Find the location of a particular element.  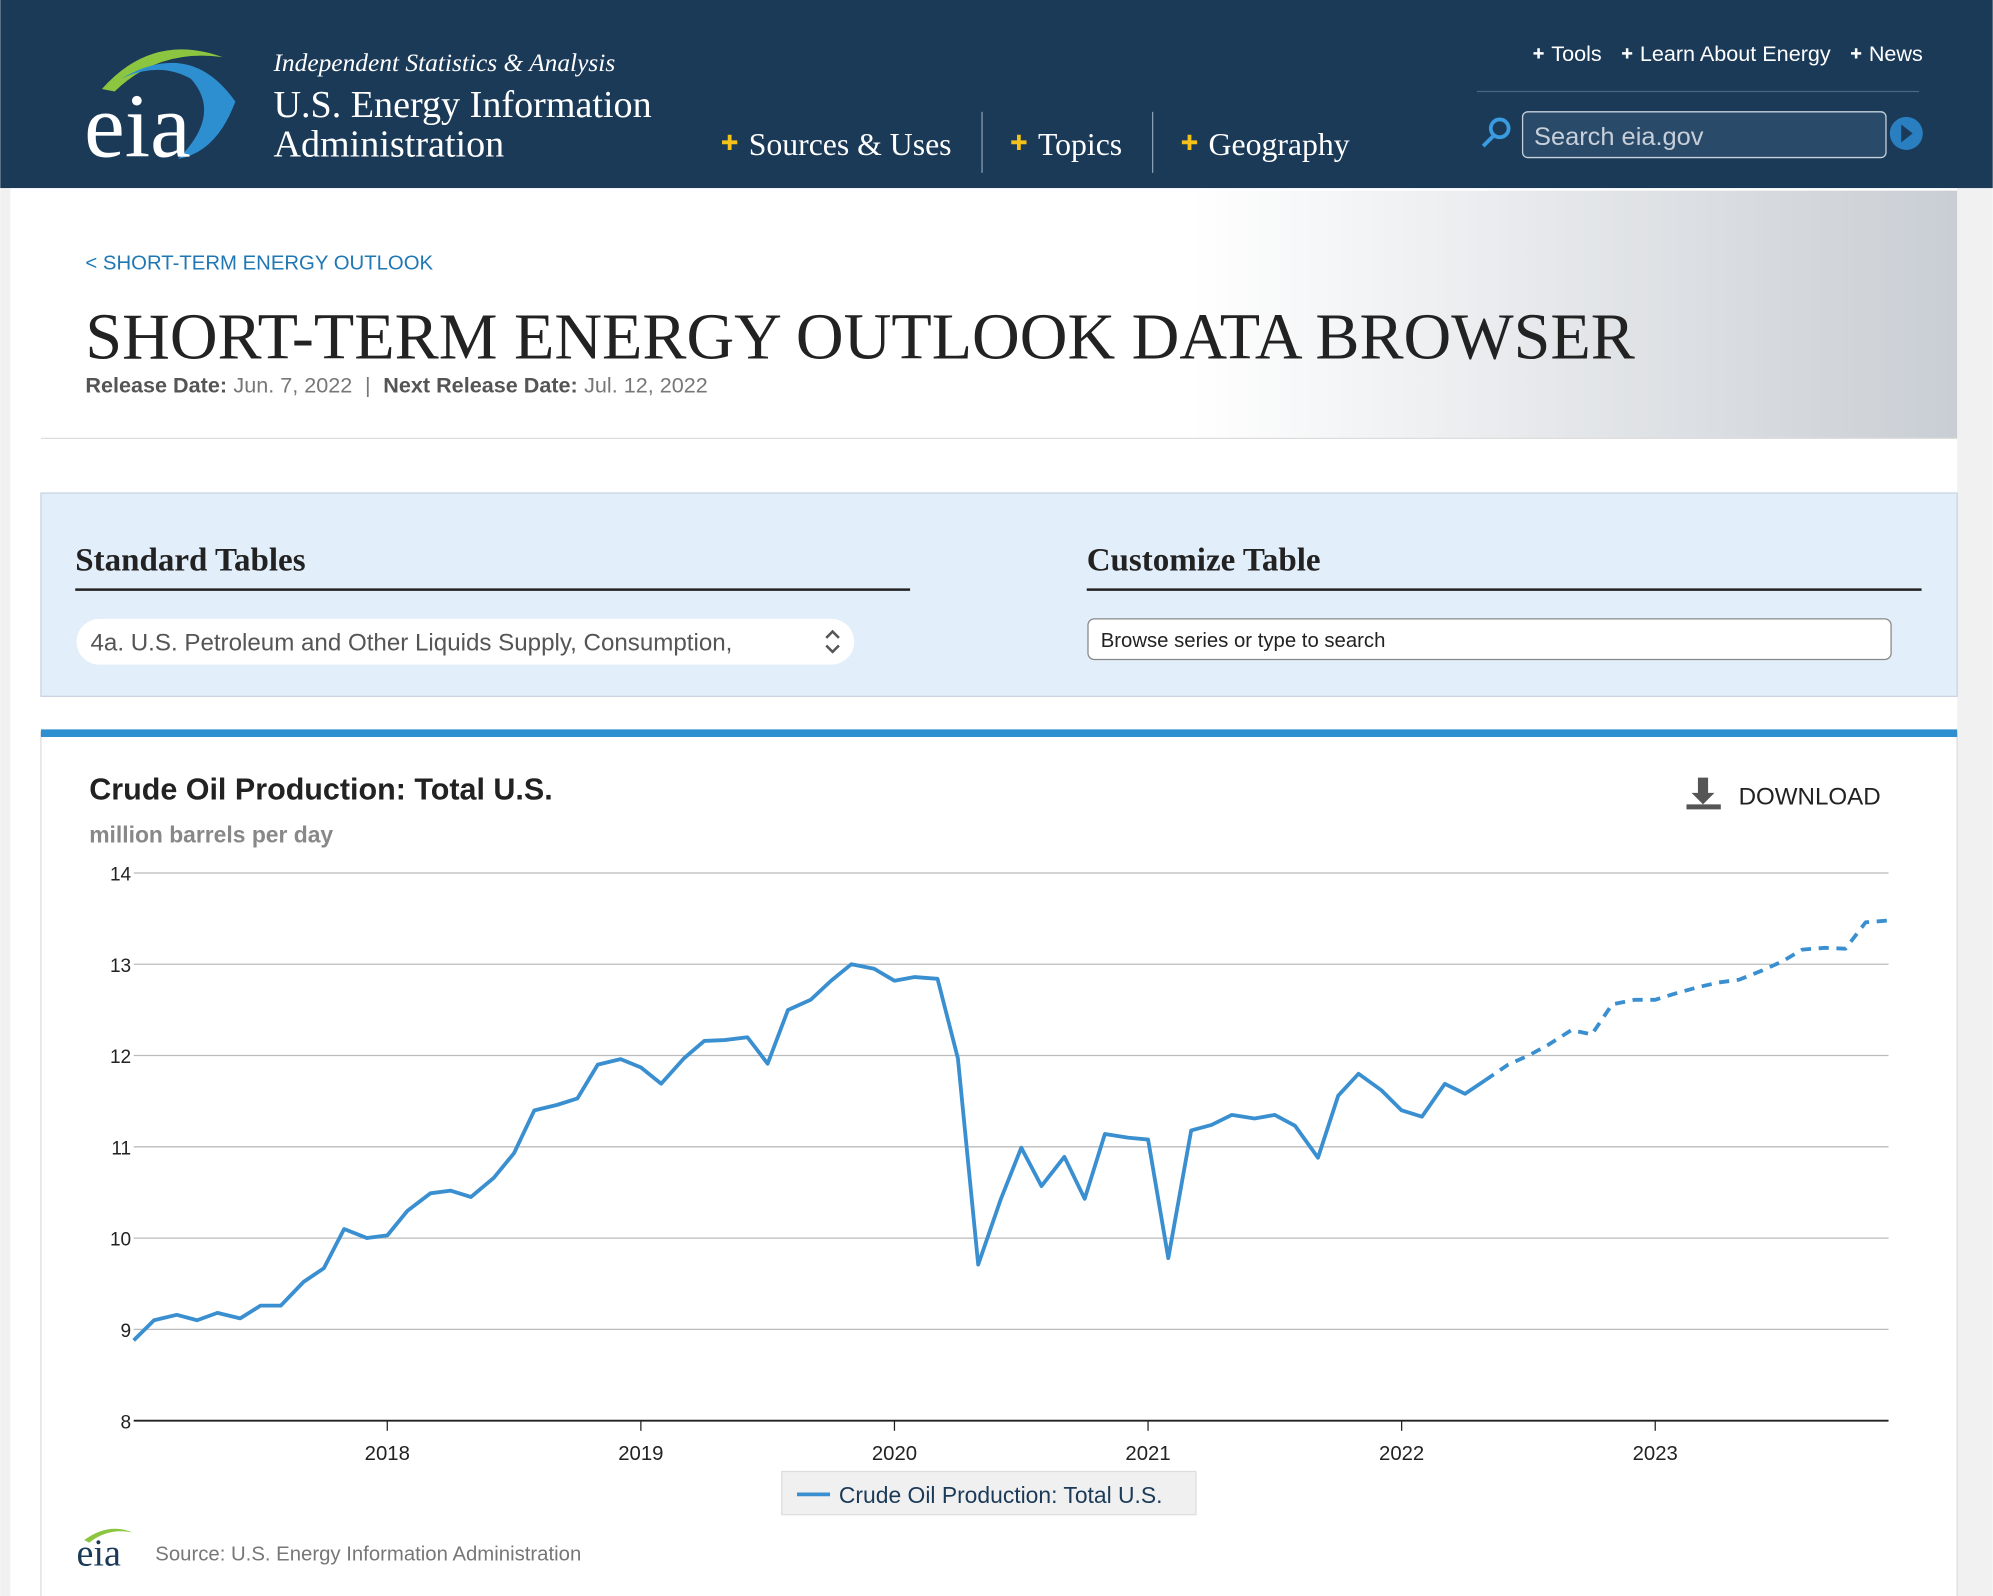

y-tick-label: 12 is located at coordinates (120, 1057).